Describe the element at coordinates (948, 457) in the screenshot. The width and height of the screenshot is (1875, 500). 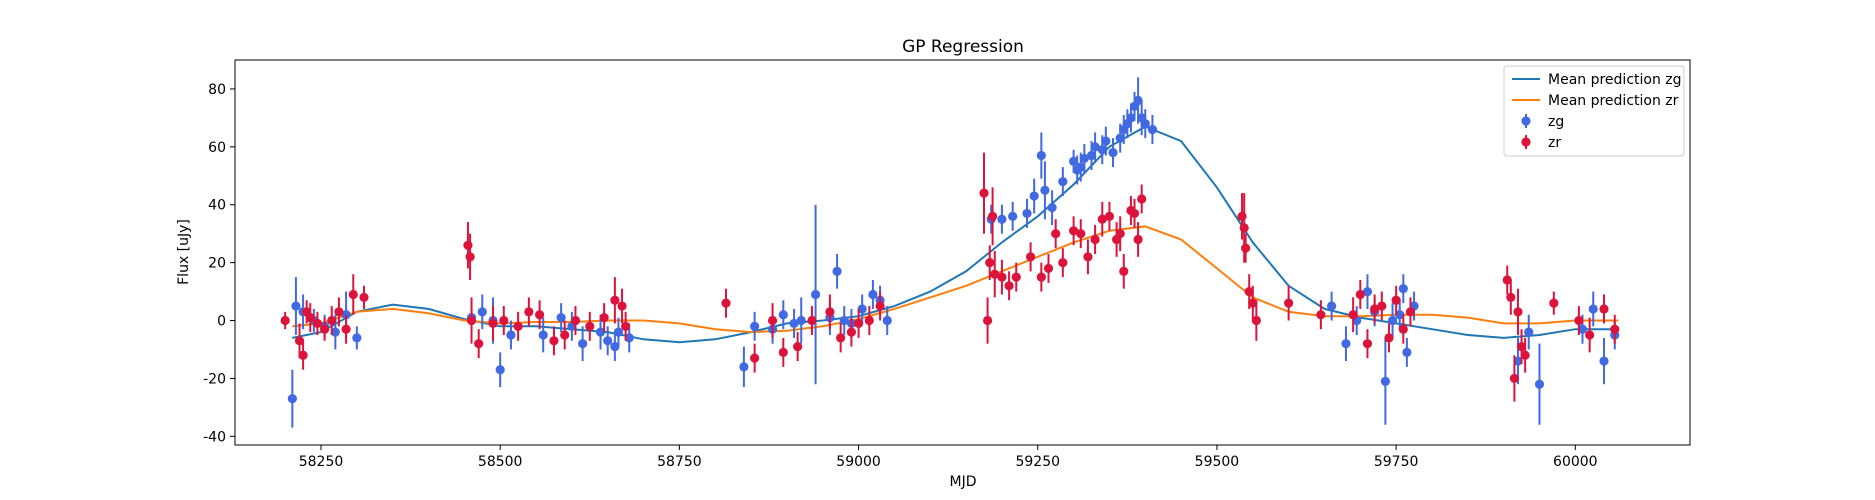
I see `x-axis: 58250 58500 58750 59000 59250 59500 59750 60000` at that location.